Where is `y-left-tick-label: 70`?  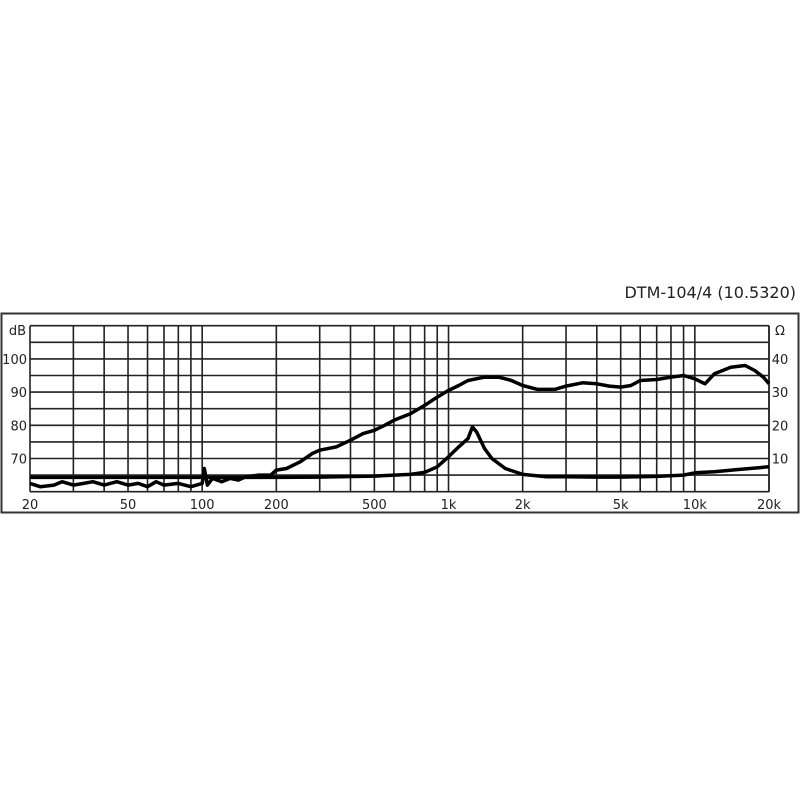 y-left-tick-label: 70 is located at coordinates (18, 460).